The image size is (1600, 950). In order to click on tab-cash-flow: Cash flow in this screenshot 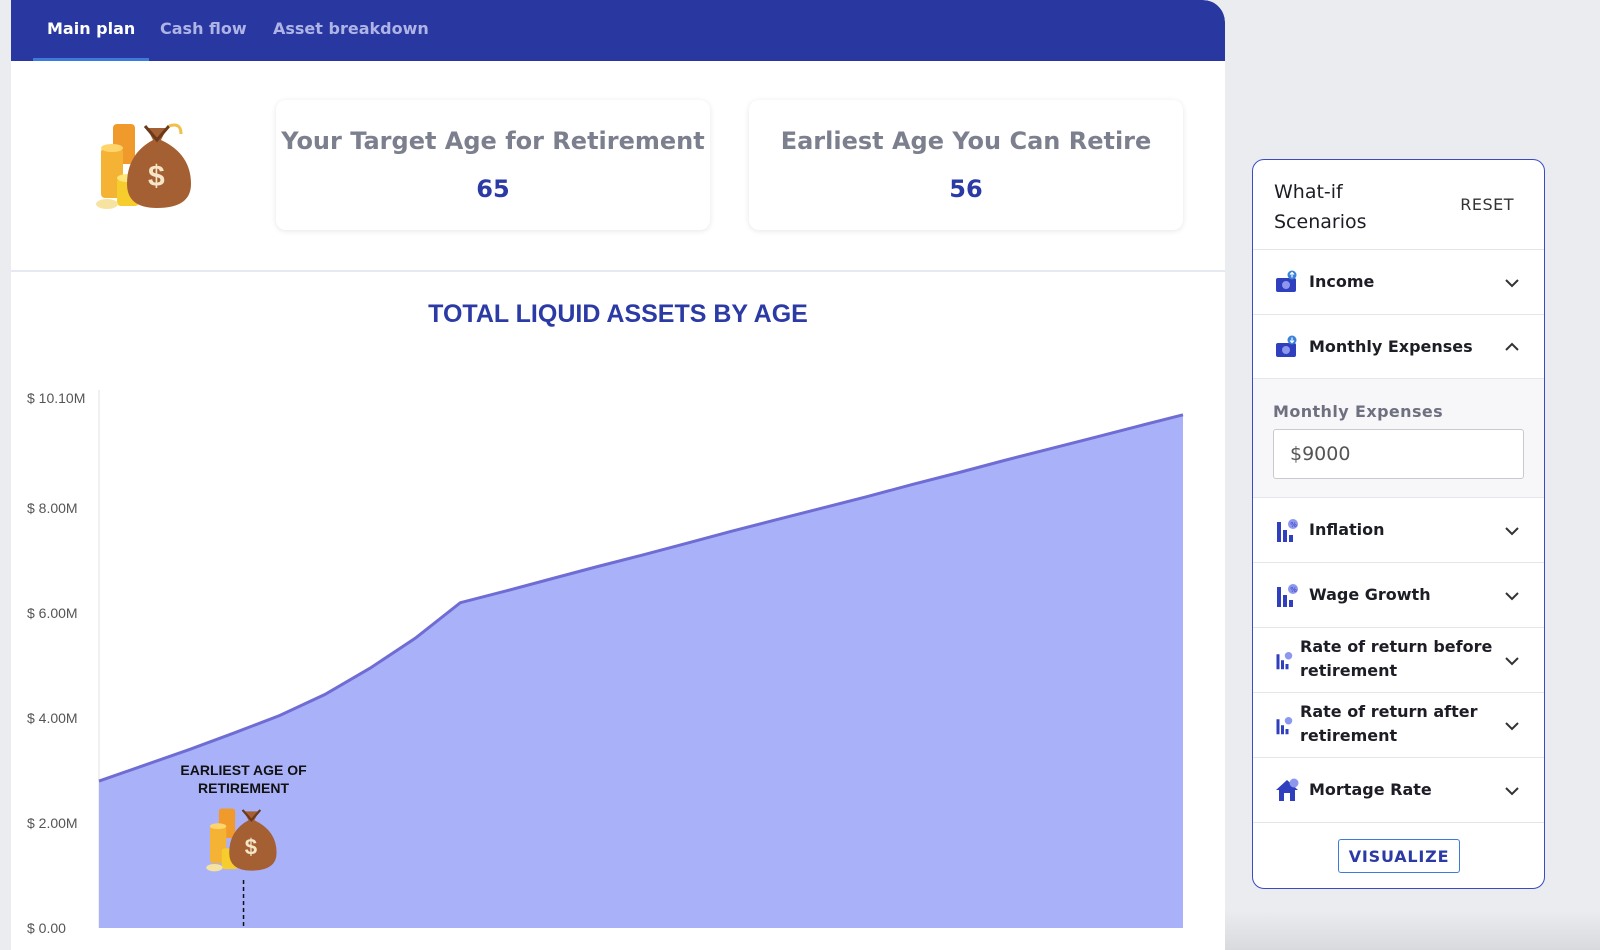, I will do `click(203, 28)`.